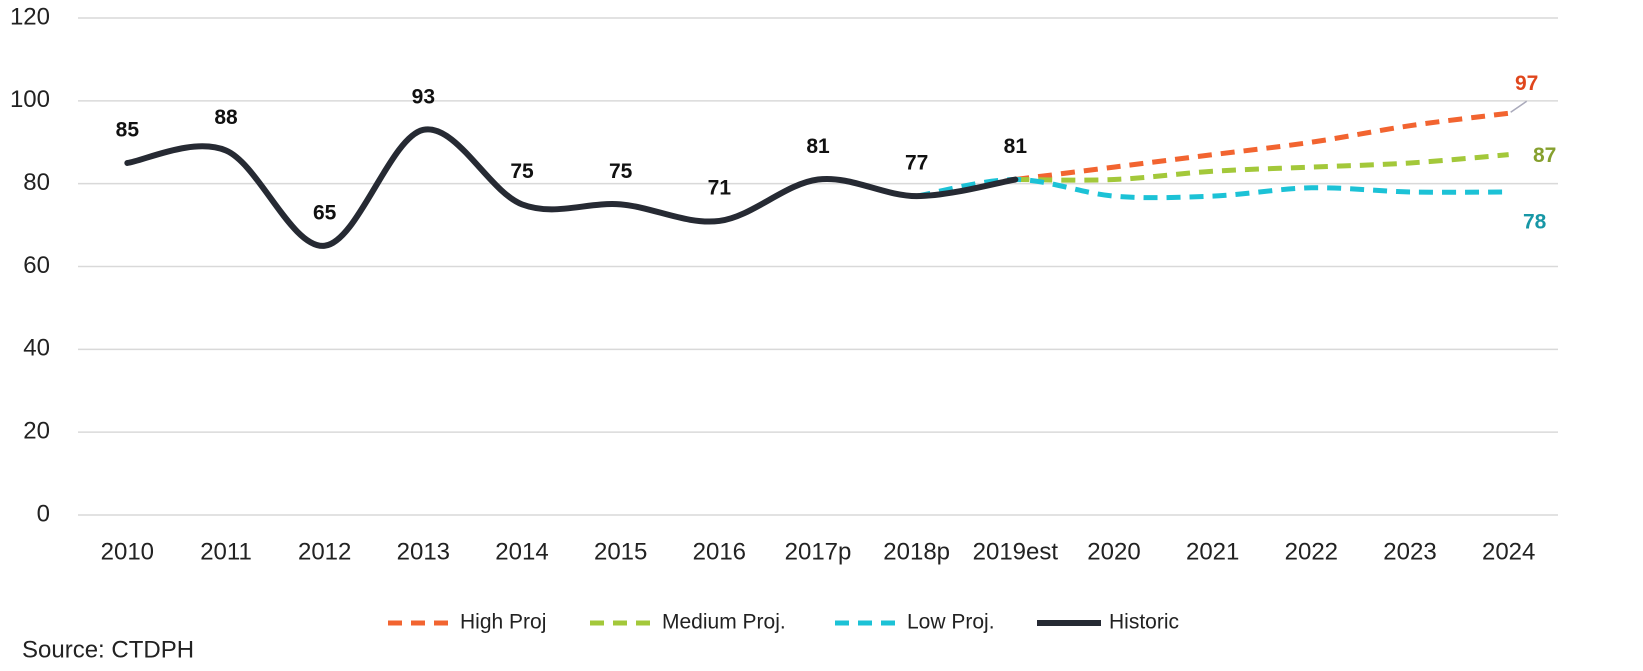  Describe the element at coordinates (325, 212) in the screenshot. I see `data-label: 65` at that location.